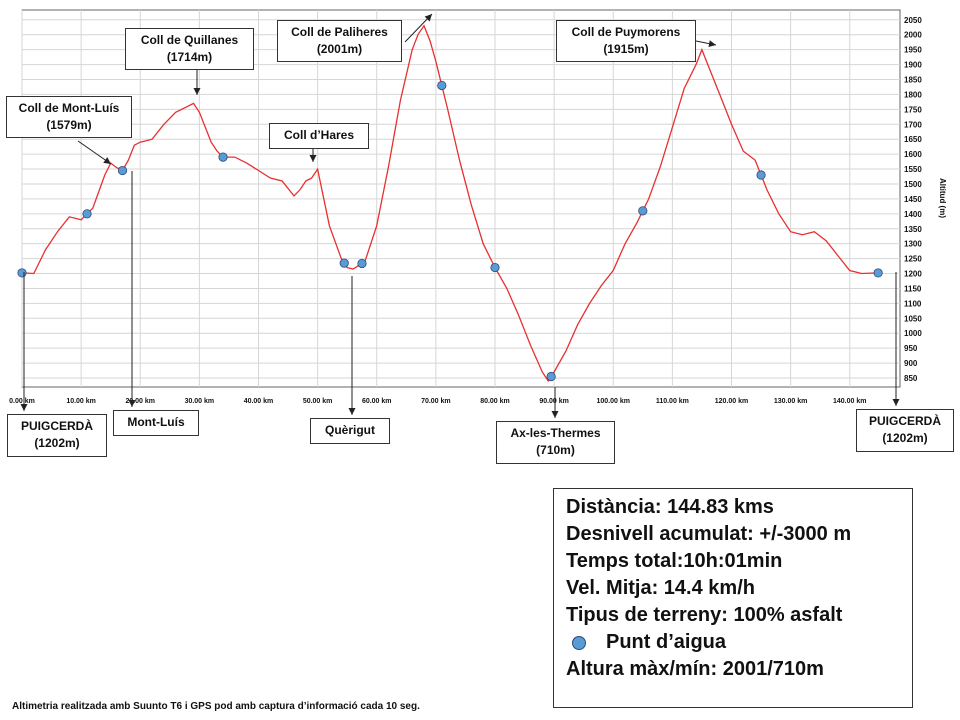  What do you see at coordinates (555, 450) in the screenshot?
I see `callout-altitude: (710m)` at bounding box center [555, 450].